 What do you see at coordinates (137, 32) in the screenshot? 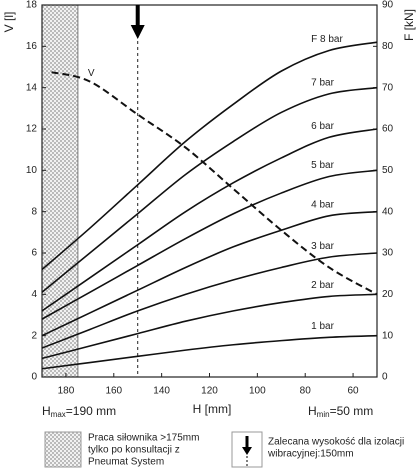
I see `arrow-head` at bounding box center [137, 32].